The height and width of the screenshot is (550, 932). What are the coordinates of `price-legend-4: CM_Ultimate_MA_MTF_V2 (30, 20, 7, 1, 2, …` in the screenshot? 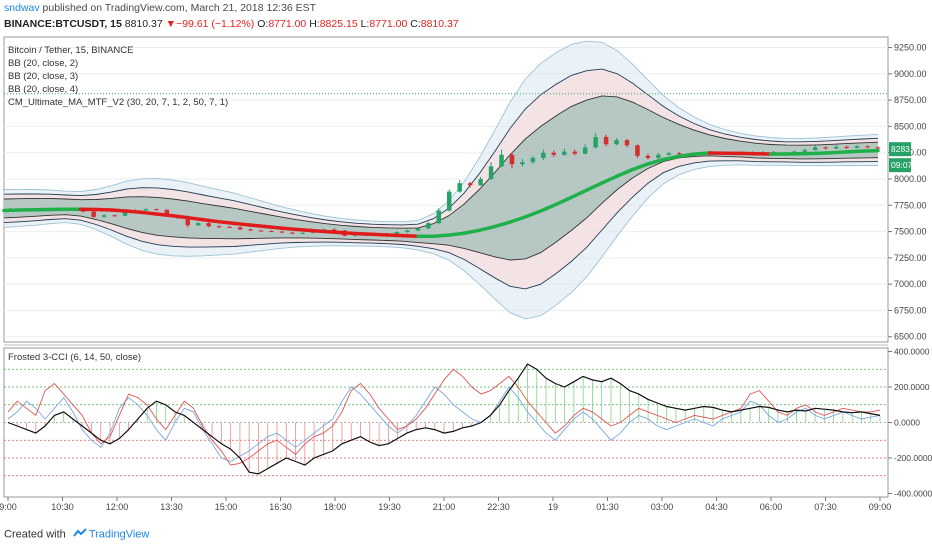 It's located at (118, 102).